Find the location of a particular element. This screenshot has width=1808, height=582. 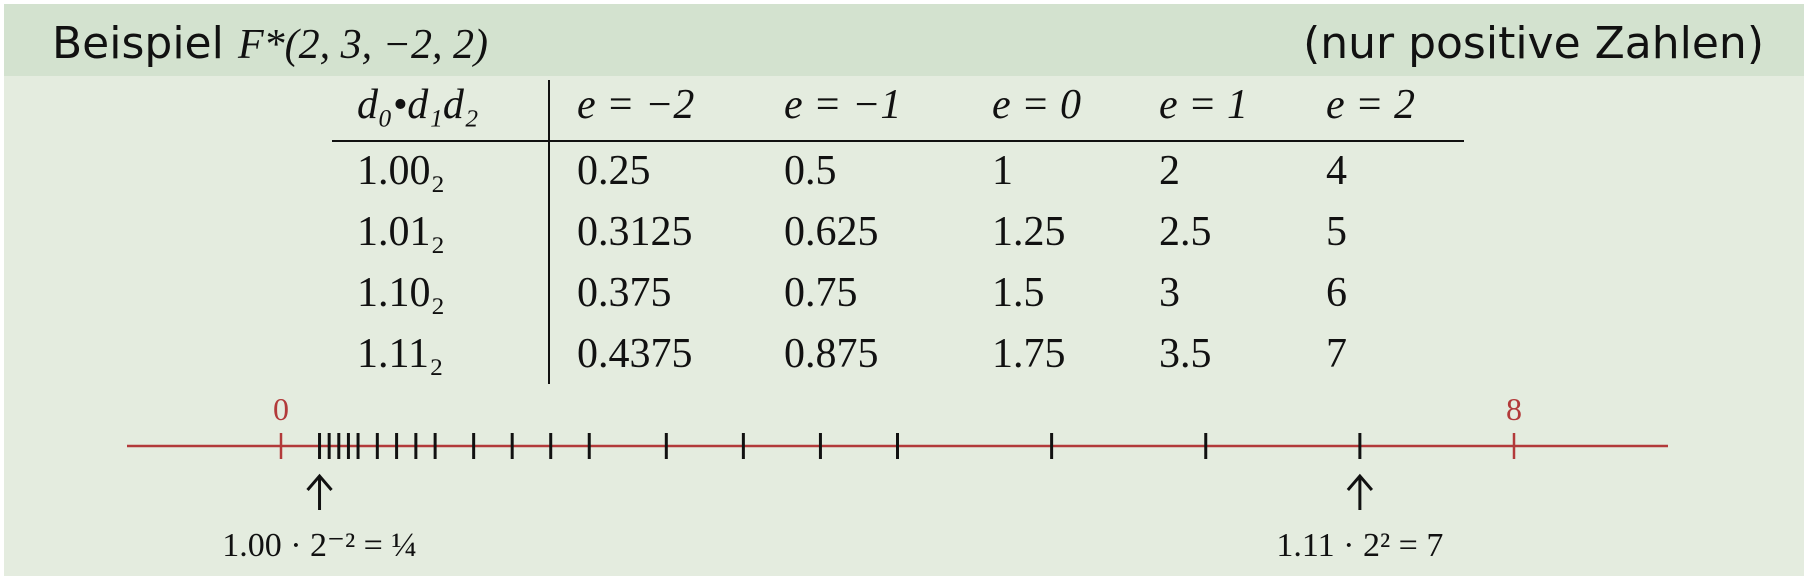

annotation-label: 1.11 · 2² = 7 is located at coordinates (1359, 545).